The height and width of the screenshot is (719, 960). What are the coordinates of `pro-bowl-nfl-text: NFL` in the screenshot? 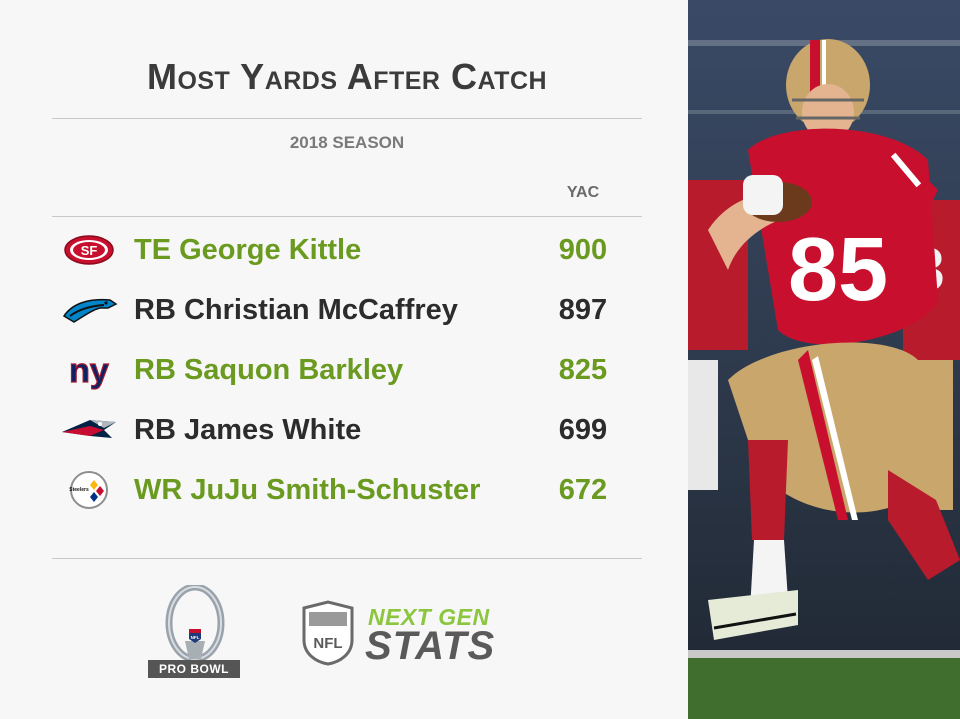 It's located at (195, 637).